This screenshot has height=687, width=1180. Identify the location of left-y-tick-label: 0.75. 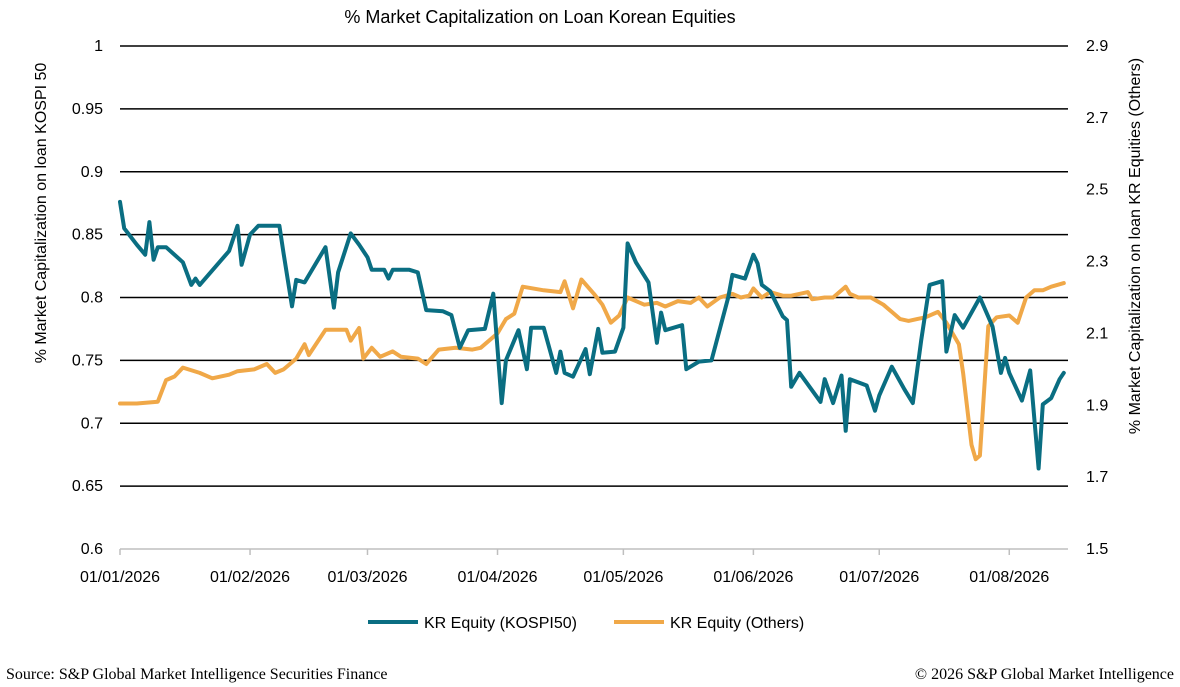
(87, 360).